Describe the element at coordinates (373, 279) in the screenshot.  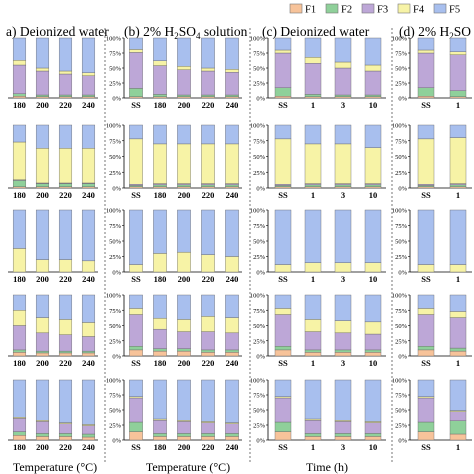
I see `x-tick-label: 10` at that location.